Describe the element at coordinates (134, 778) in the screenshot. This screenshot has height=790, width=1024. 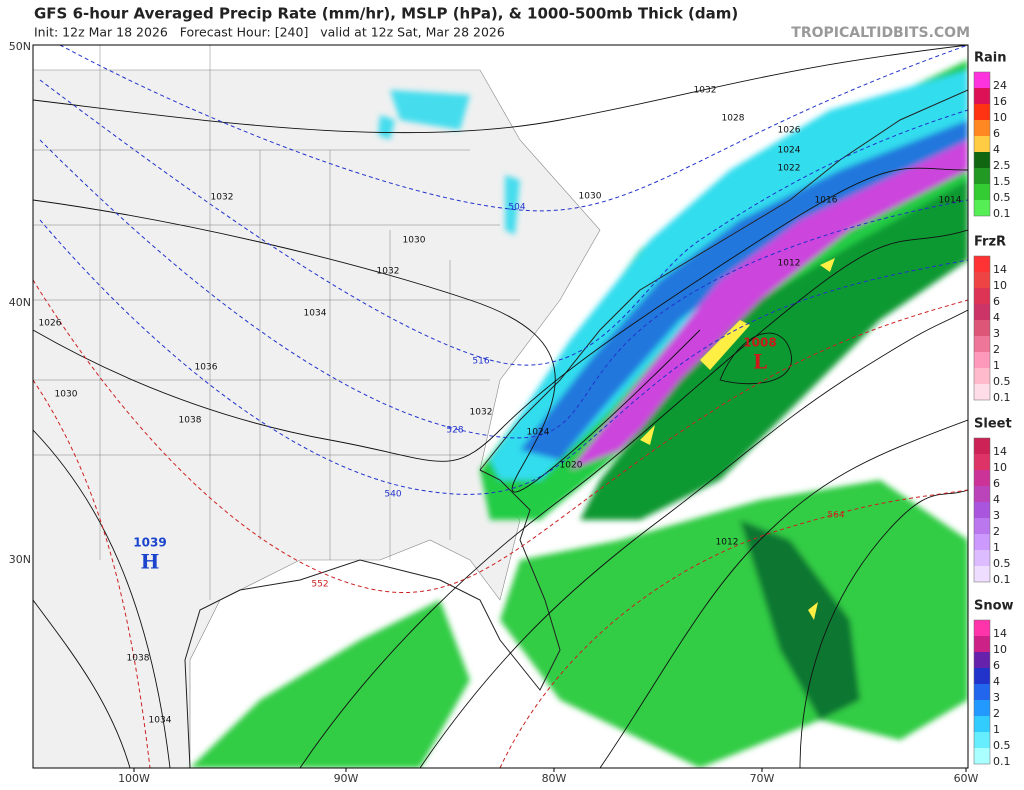
I see `lon-label: 100W` at that location.